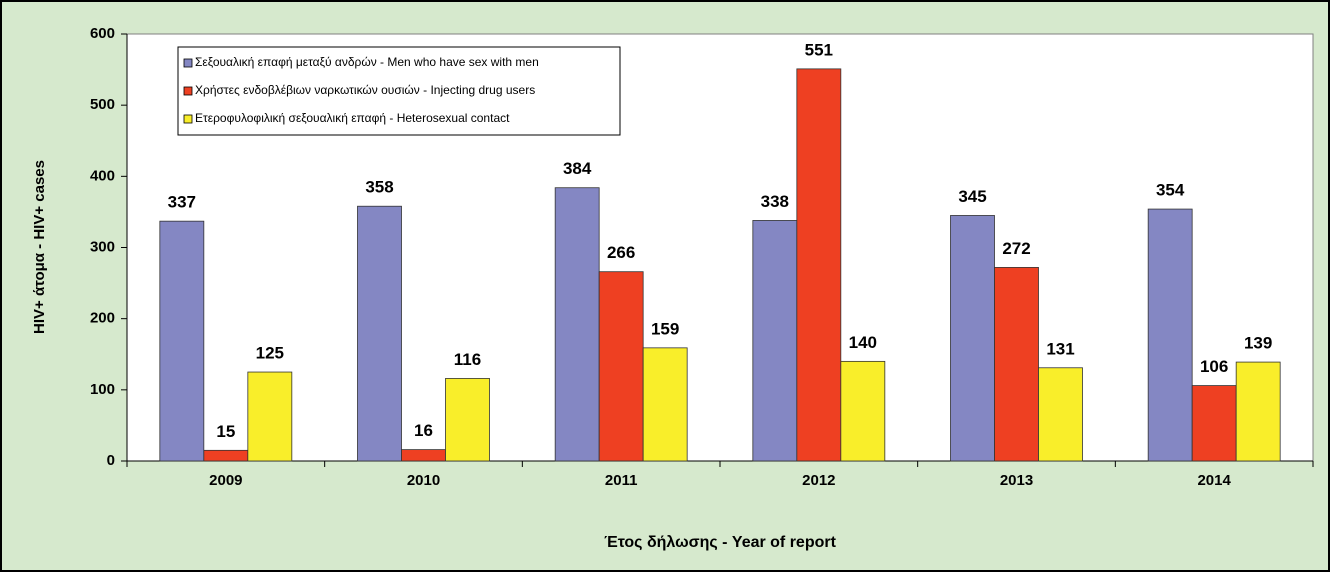 Image resolution: width=1330 pixels, height=577 pixels. Describe the element at coordinates (665, 328) in the screenshot. I see `data-label: 159` at that location.